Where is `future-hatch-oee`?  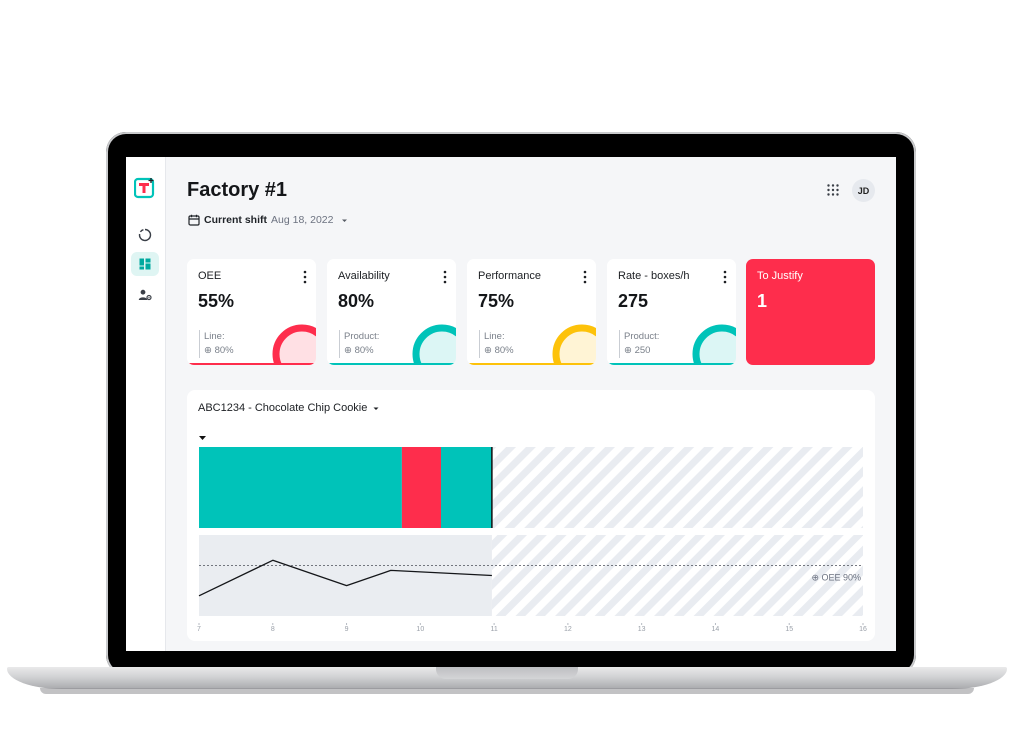
future-hatch-oee is located at coordinates (677, 575).